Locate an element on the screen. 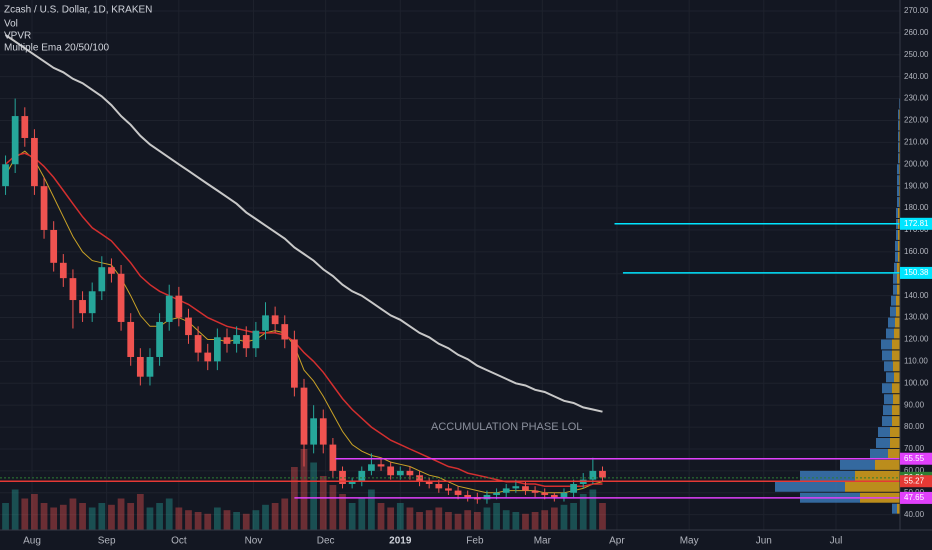  annotation: ACCUMULATION PHASE LOL is located at coordinates (506, 427).